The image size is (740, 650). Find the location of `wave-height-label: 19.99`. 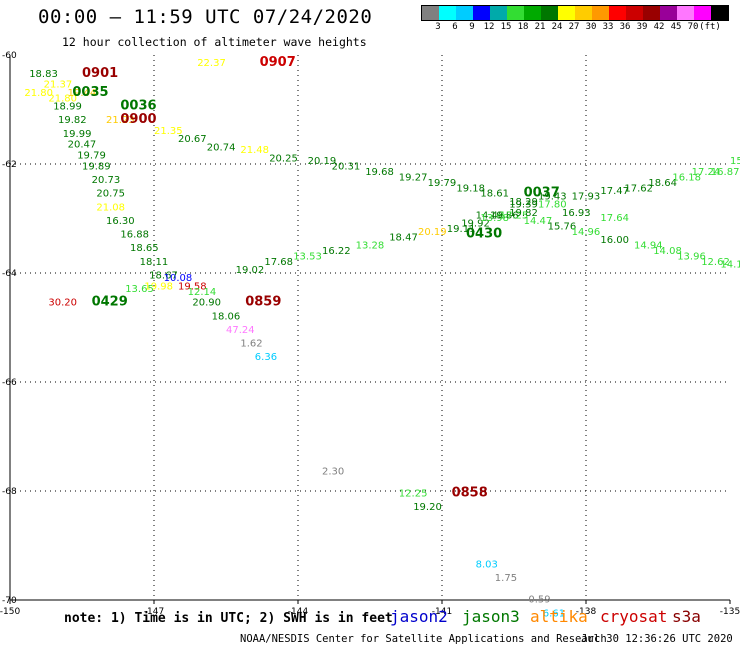

wave-height-label: 19.99 is located at coordinates (77, 134).